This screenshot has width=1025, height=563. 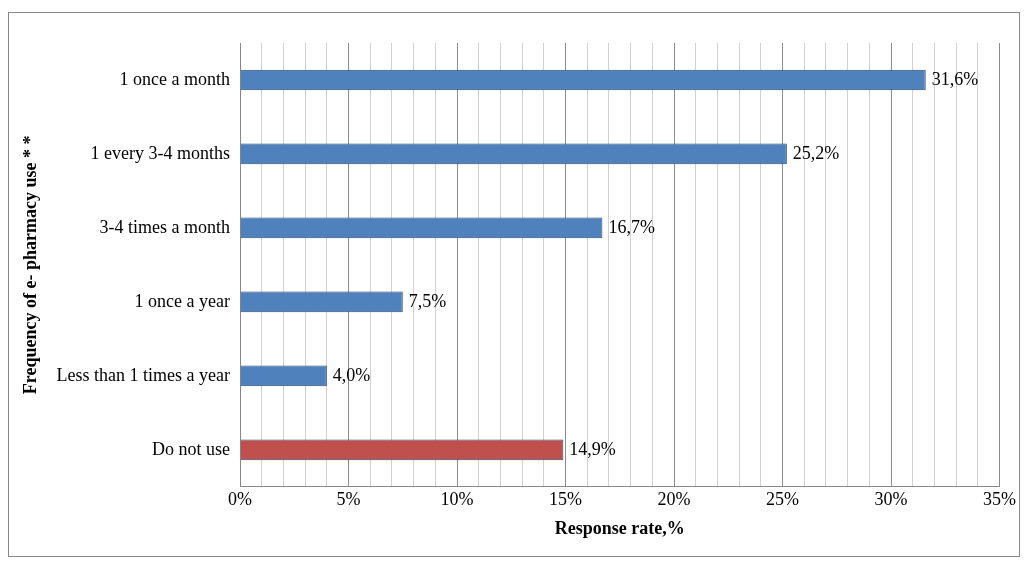 I want to click on y-tick-label: Less than 1 times a year, so click(x=143, y=374).